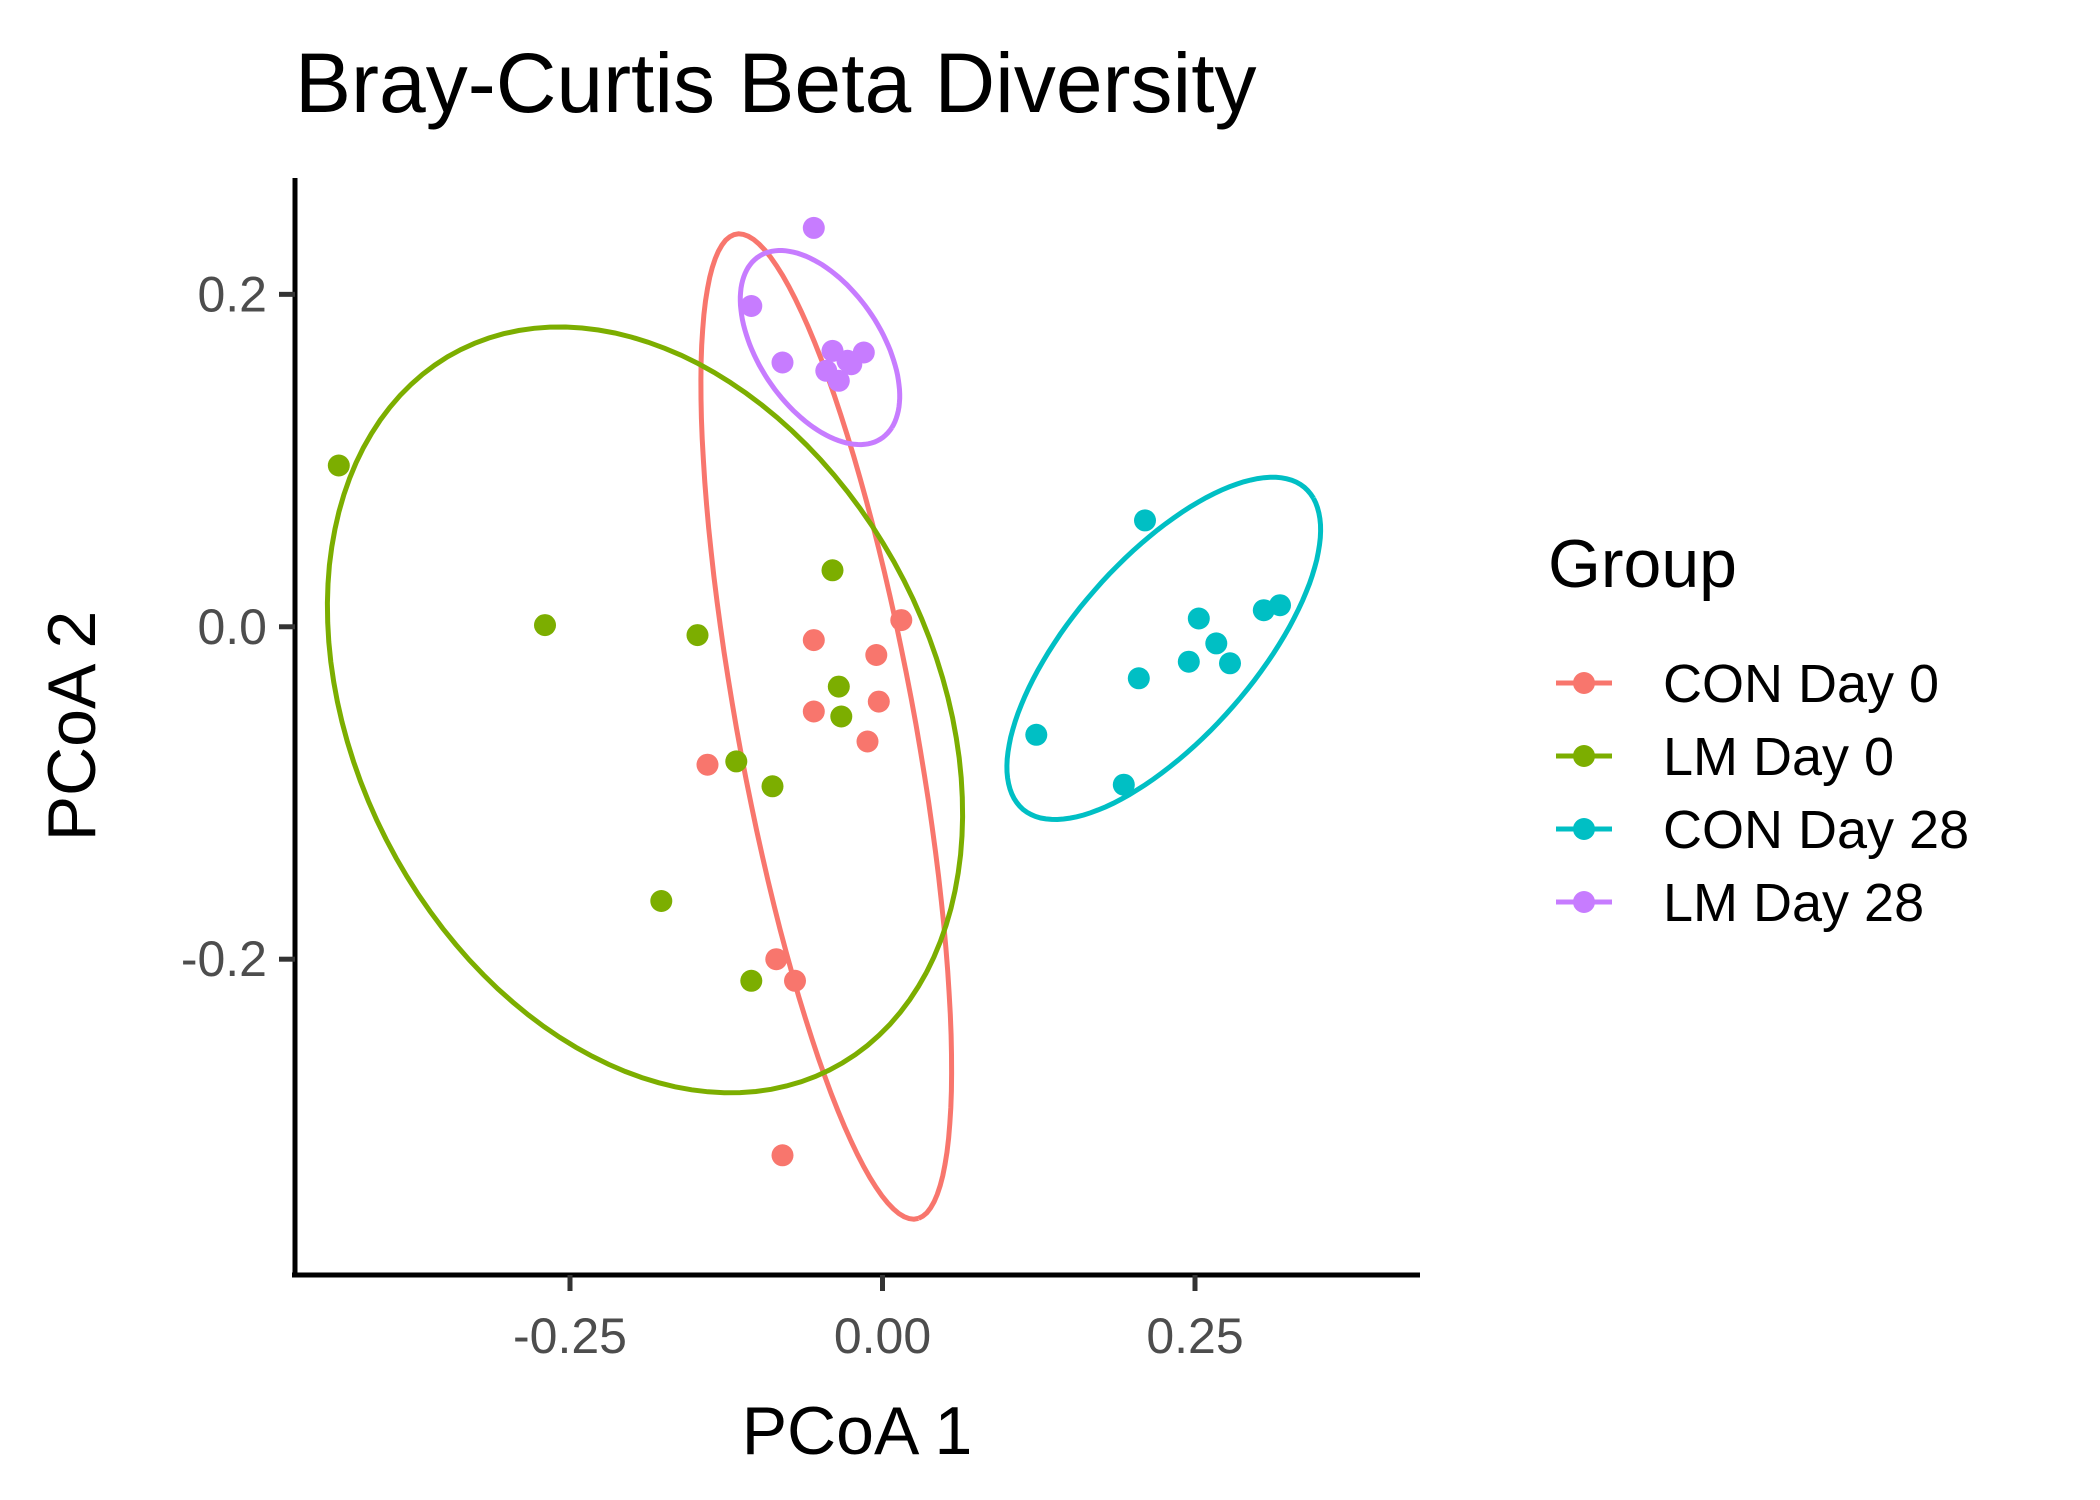 Image resolution: width=2100 pixels, height=1500 pixels. I want to click on legend-label: CON Day 28, so click(1816, 830).